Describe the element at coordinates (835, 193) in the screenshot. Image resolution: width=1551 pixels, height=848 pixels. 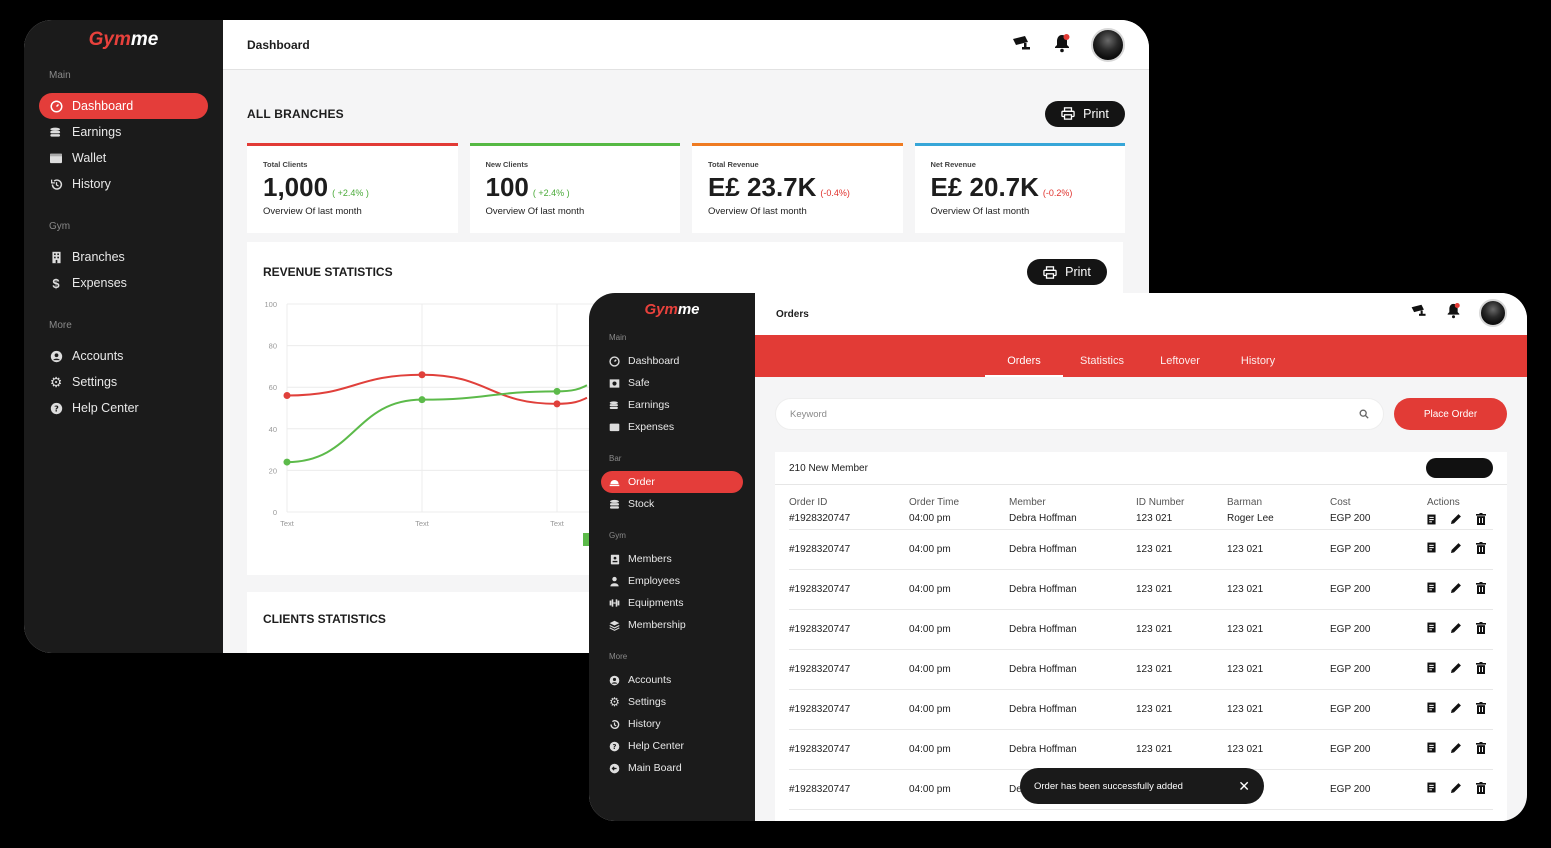
I see `card-change: (-0.4%)` at that location.